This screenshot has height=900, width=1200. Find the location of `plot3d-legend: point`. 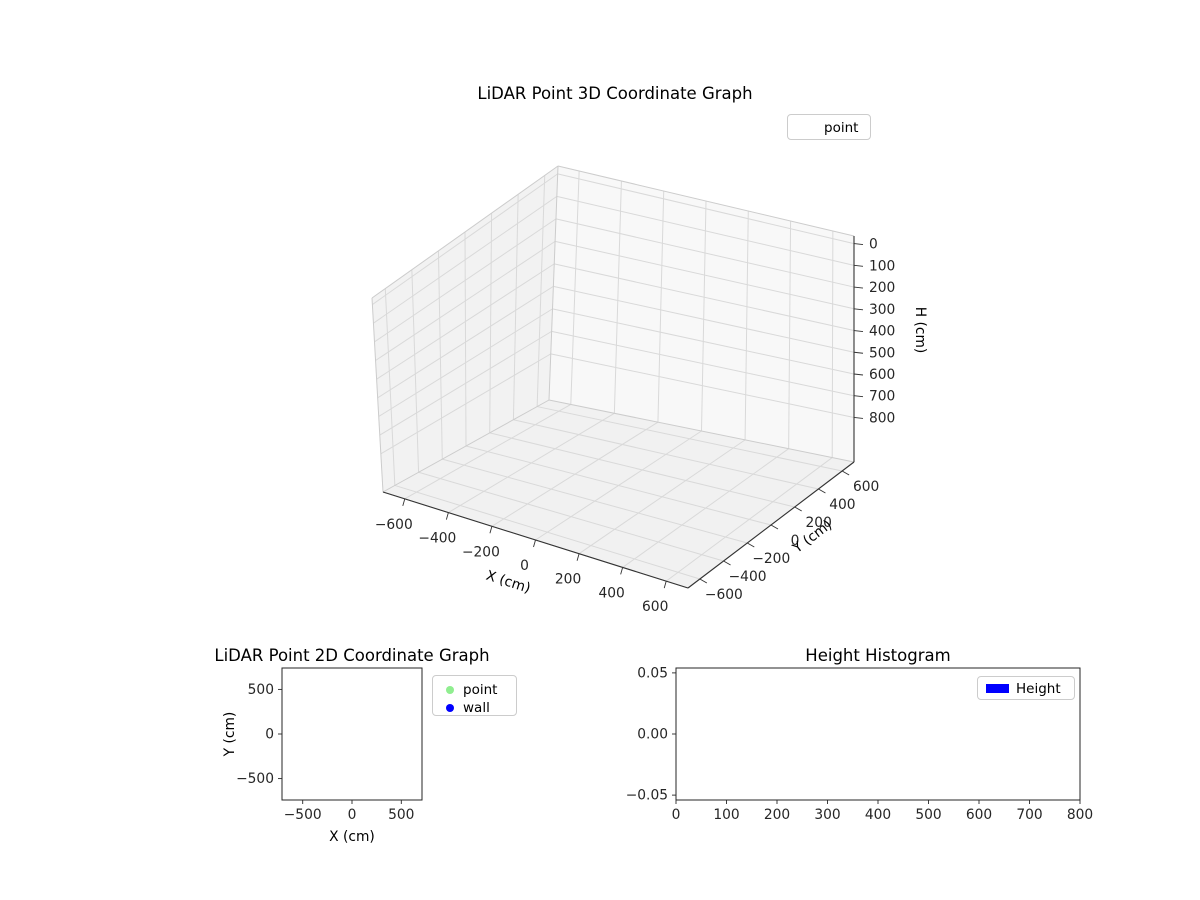

plot3d-legend: point is located at coordinates (829, 127).